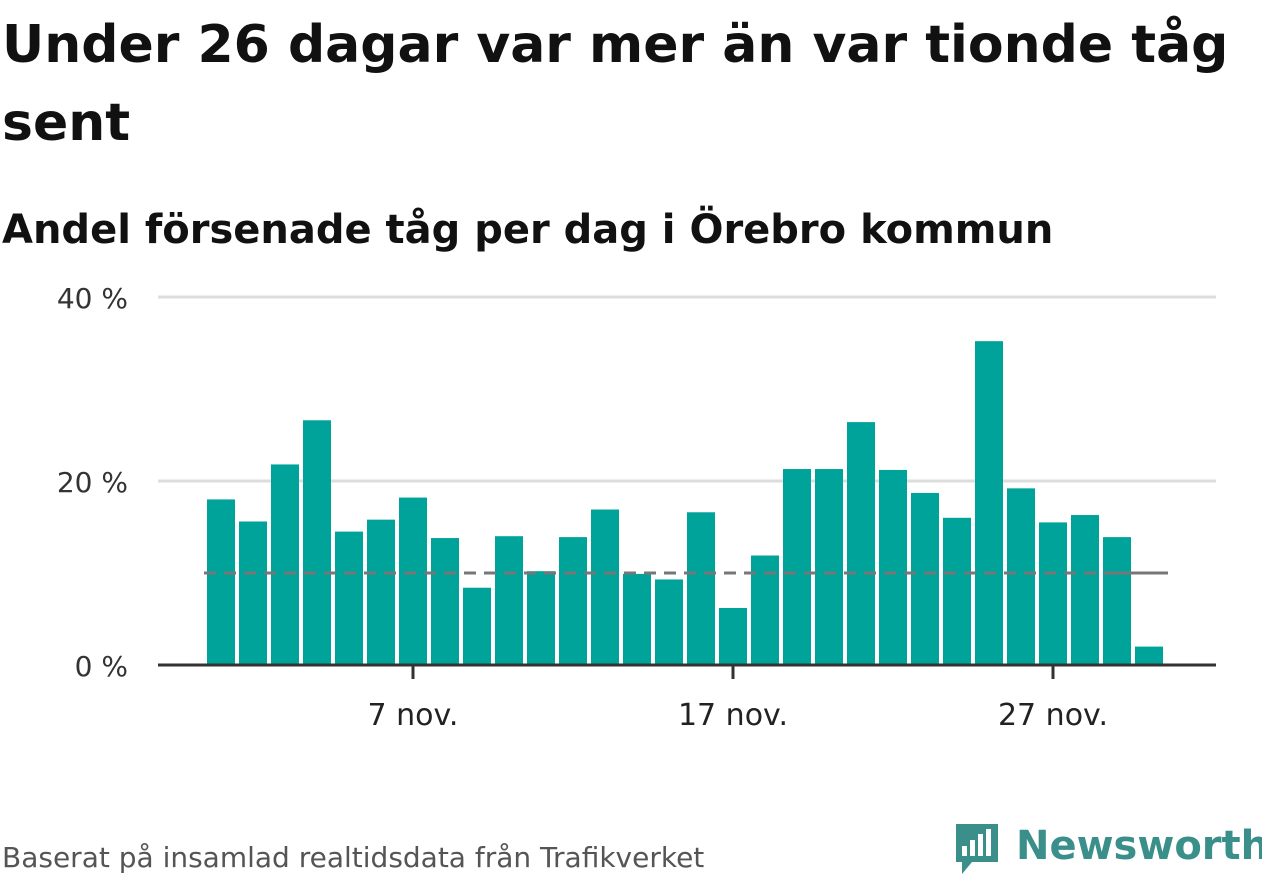  Describe the element at coordinates (1117, 601) in the screenshot. I see `bar-29nov` at that location.